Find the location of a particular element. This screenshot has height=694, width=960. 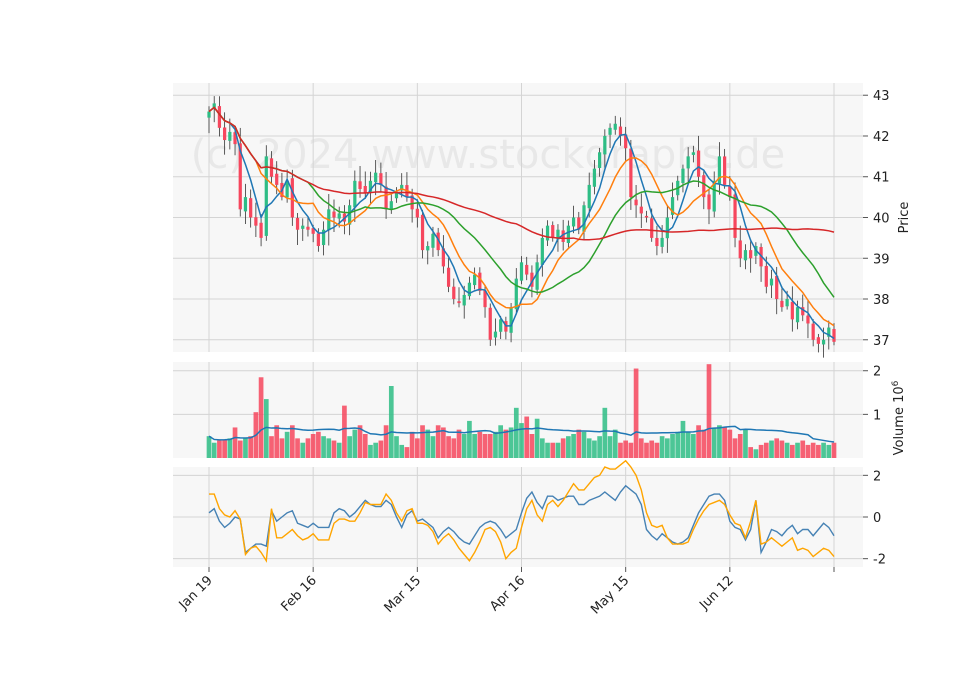

oscillator-line is located at coordinates (521, 519).